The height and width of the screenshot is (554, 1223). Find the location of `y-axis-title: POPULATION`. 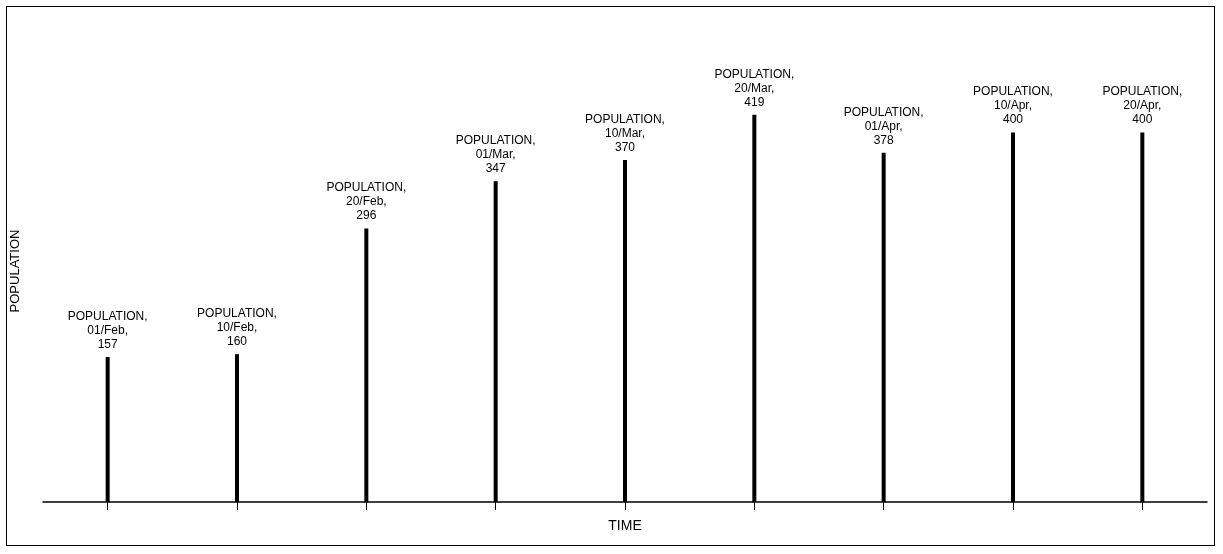

y-axis-title: POPULATION is located at coordinates (14, 271).